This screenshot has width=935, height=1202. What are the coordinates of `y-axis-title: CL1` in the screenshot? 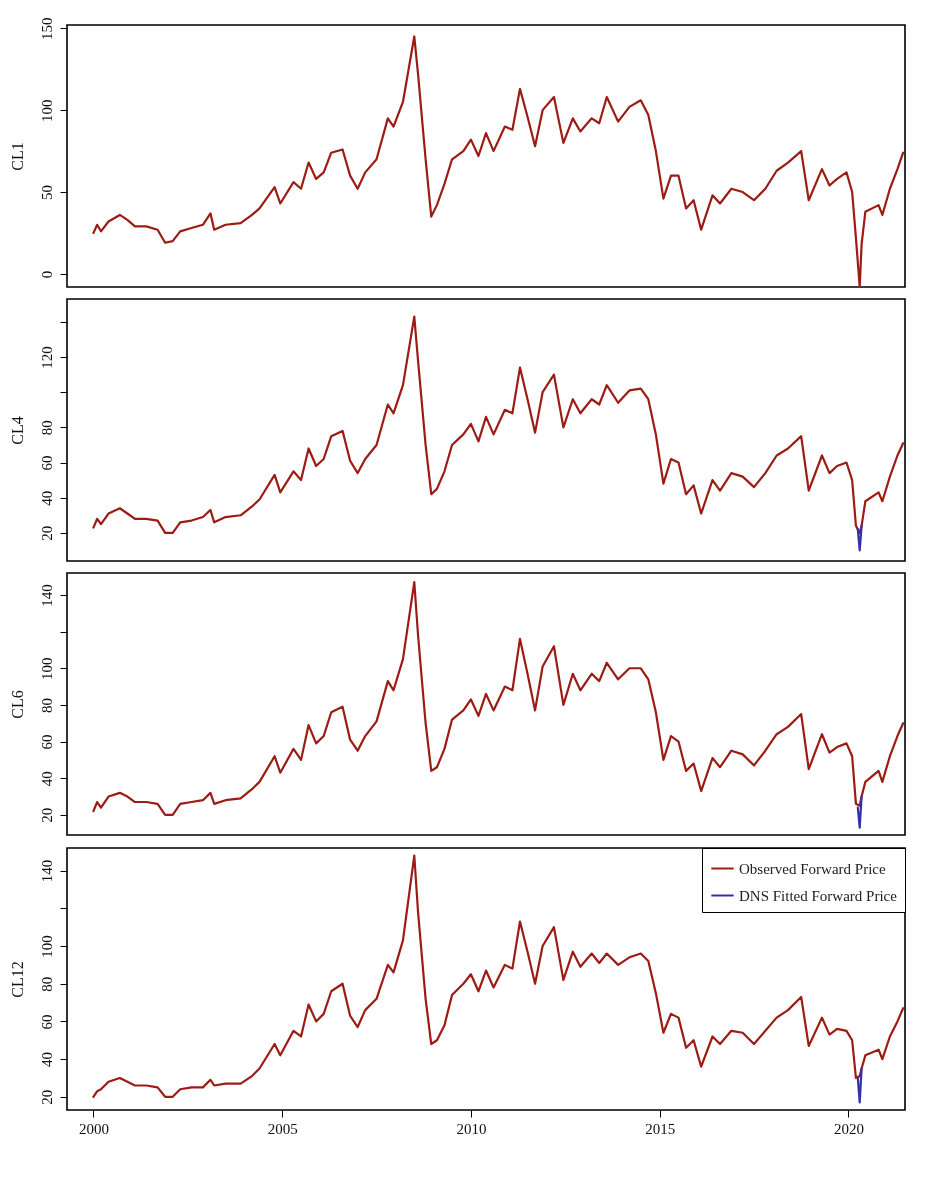 It's located at (17, 156).